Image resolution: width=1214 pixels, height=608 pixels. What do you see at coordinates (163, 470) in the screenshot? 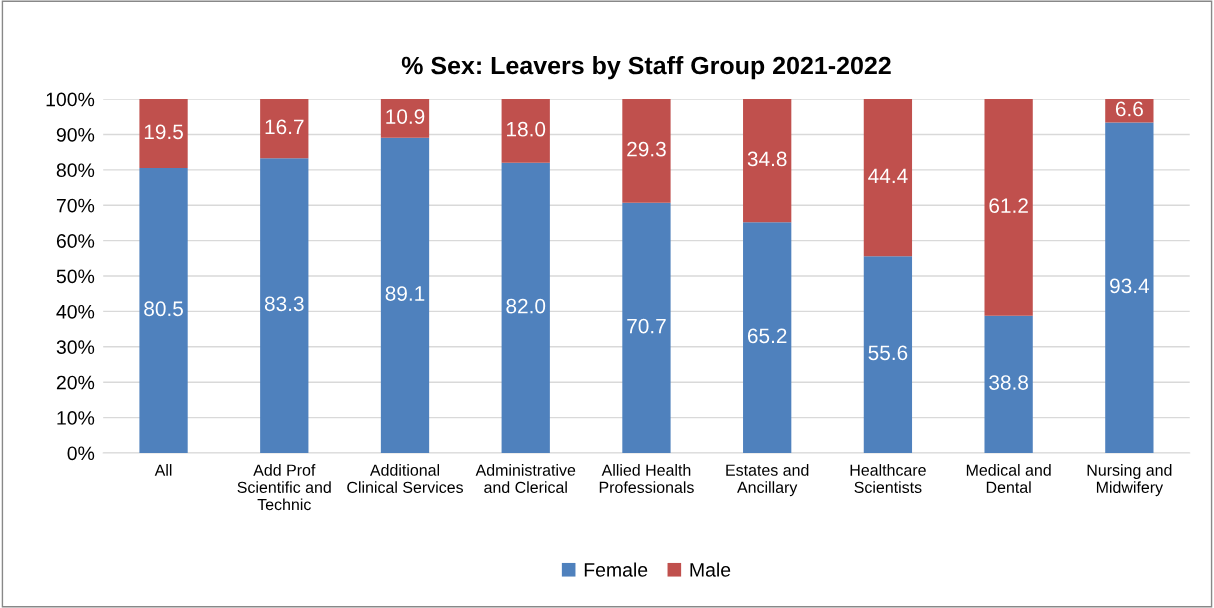
I see `x-tick-label: All` at bounding box center [163, 470].